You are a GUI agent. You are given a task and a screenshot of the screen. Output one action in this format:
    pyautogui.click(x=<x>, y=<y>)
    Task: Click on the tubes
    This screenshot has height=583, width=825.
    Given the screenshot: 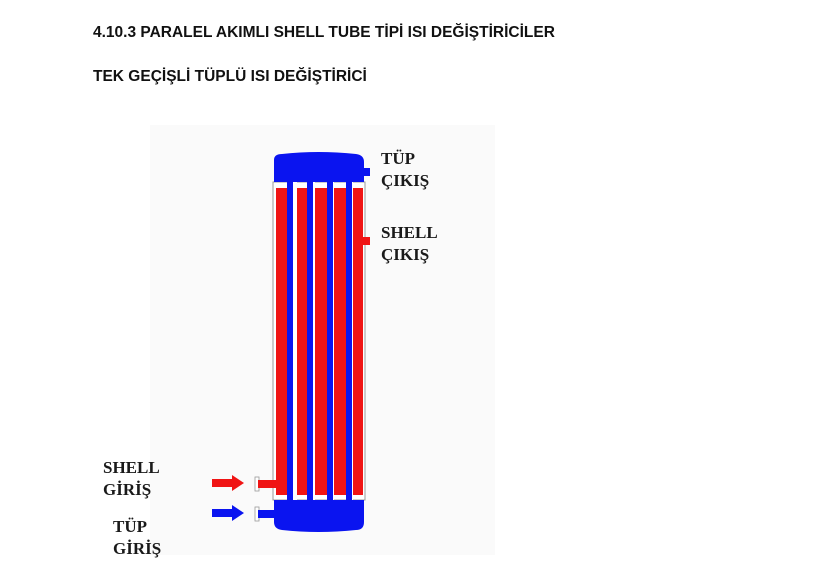 What is the action you would take?
    pyautogui.click(x=320, y=341)
    